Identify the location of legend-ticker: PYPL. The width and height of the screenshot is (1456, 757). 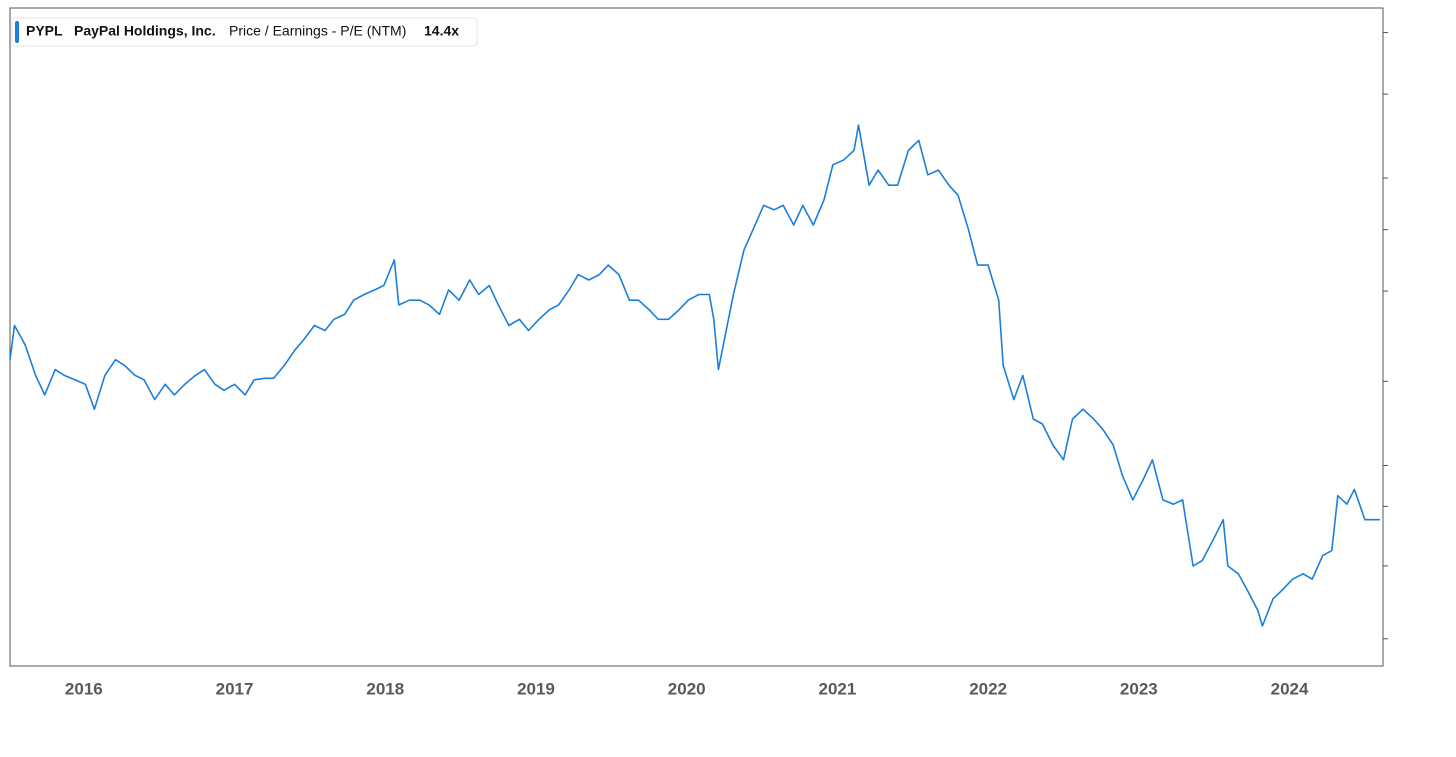
(44, 31).